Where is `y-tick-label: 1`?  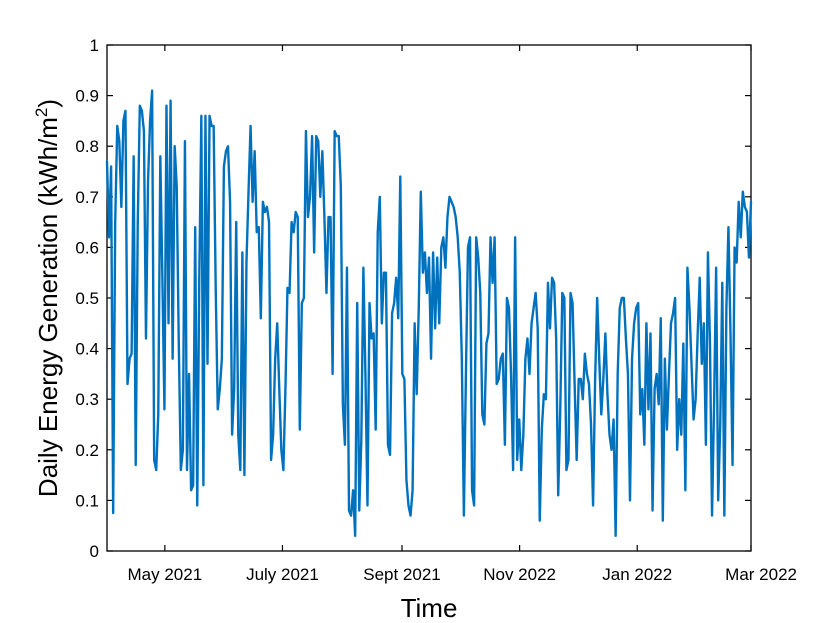 y-tick-label: 1 is located at coordinates (94, 45).